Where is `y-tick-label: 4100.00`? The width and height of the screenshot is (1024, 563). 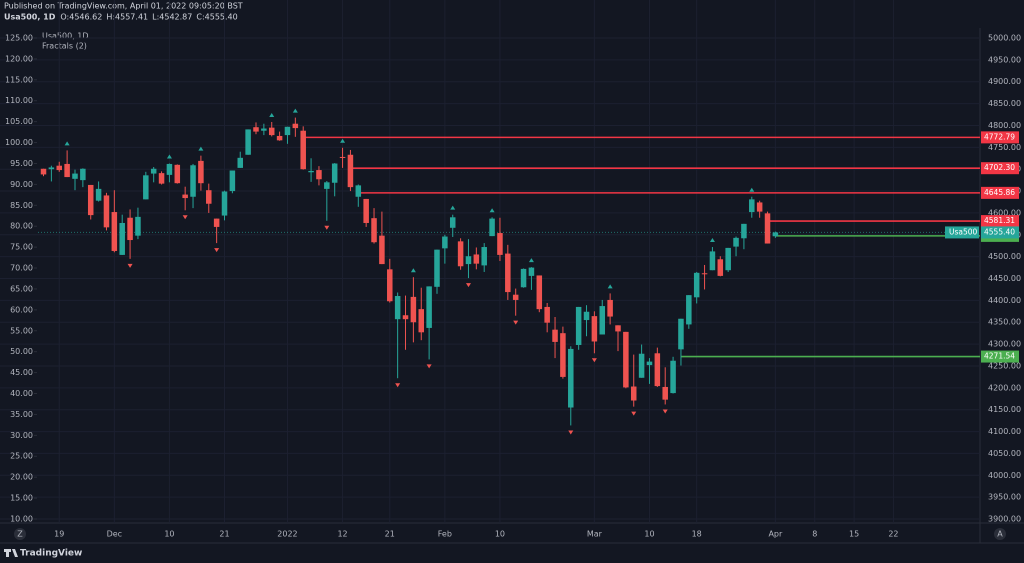 y-tick-label: 4100.00 is located at coordinates (1004, 431).